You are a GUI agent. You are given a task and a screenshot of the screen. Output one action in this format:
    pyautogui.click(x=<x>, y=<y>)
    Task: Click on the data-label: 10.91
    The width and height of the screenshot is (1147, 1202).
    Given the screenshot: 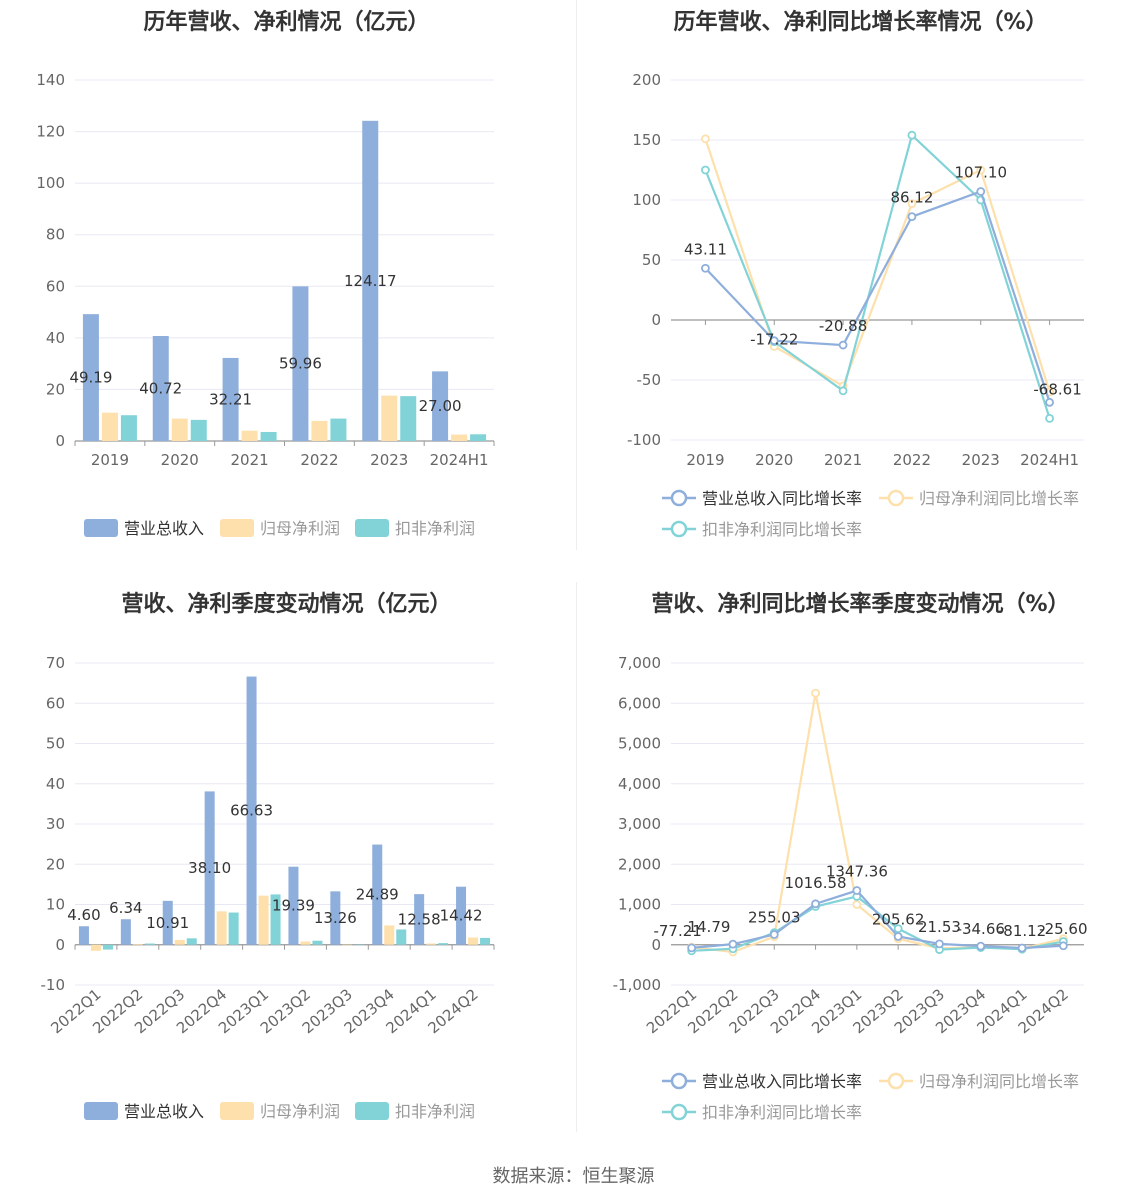 What is the action you would take?
    pyautogui.click(x=167, y=923)
    